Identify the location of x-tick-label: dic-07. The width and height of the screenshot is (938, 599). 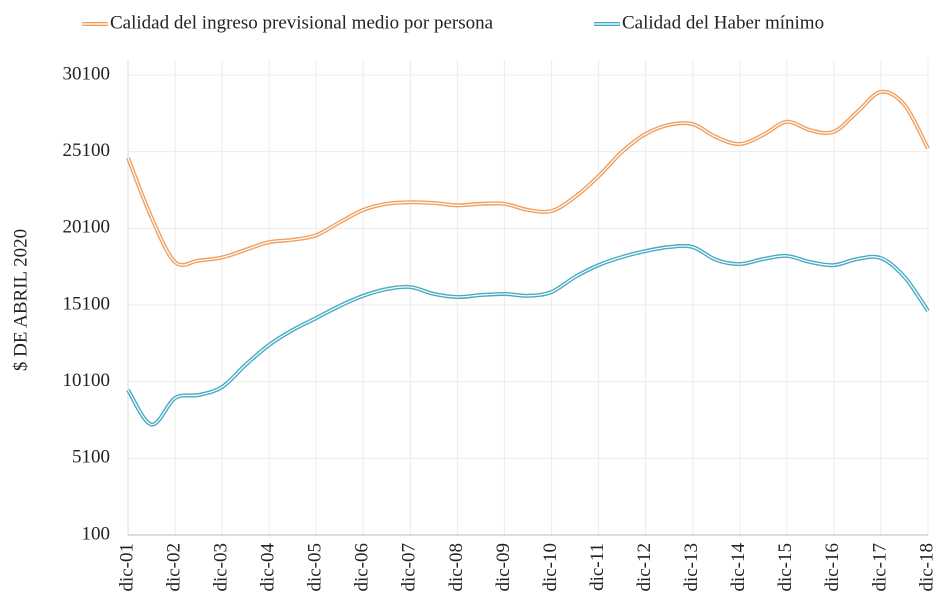
(409, 567).